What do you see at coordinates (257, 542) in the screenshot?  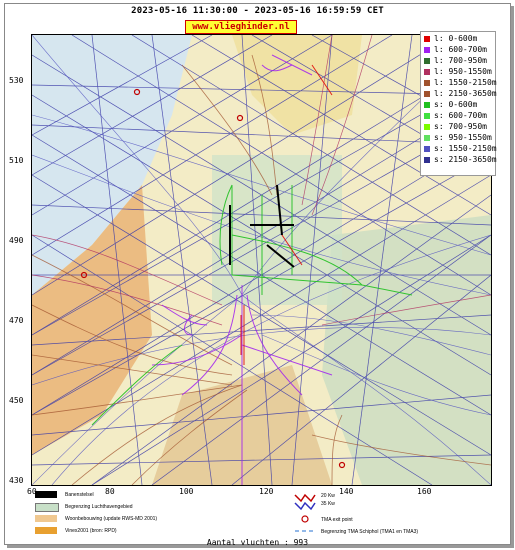 I see `flights-count: Aantal vluchten : 993` at bounding box center [257, 542].